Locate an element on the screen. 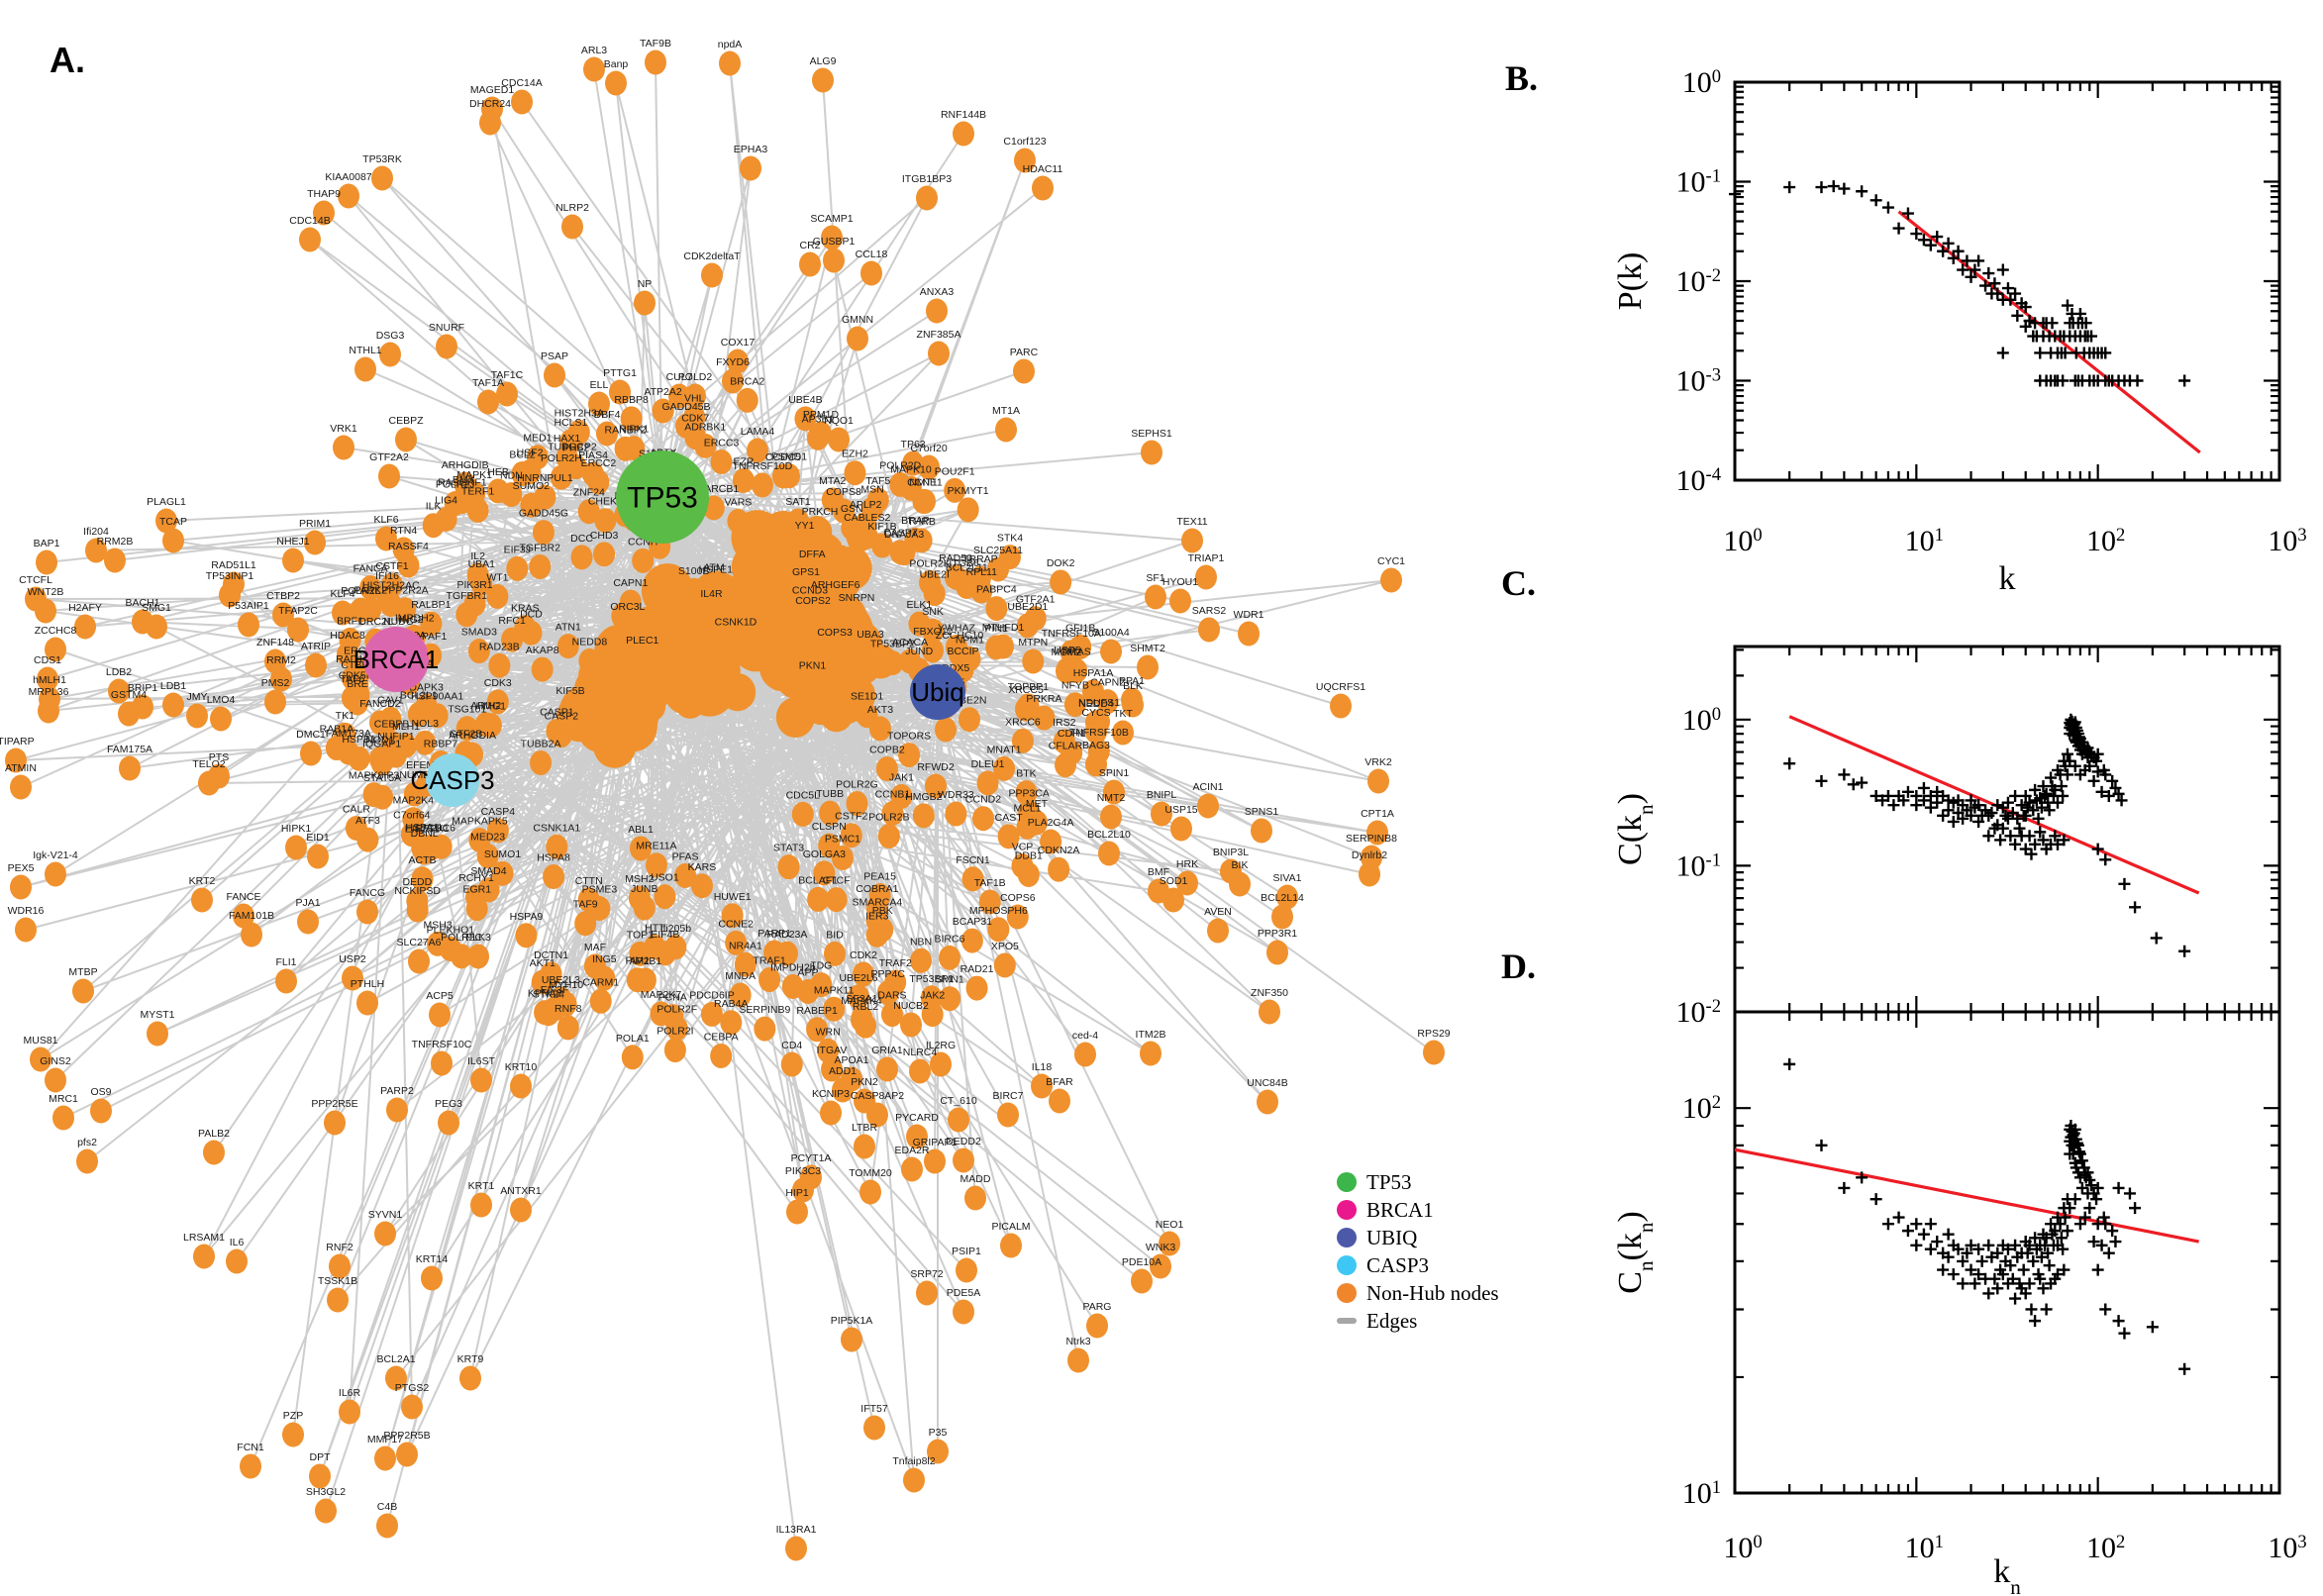 The height and width of the screenshot is (1596, 2323). node-label: CCNE1 is located at coordinates (925, 482).